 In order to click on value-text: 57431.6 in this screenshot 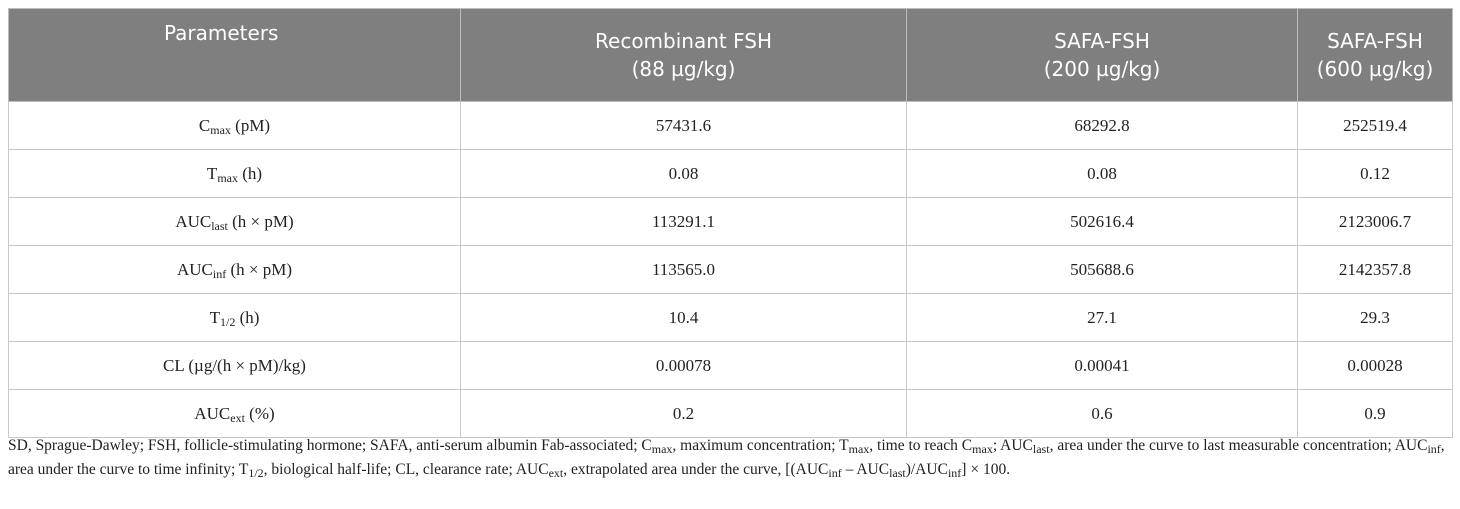, I will do `click(683, 125)`.